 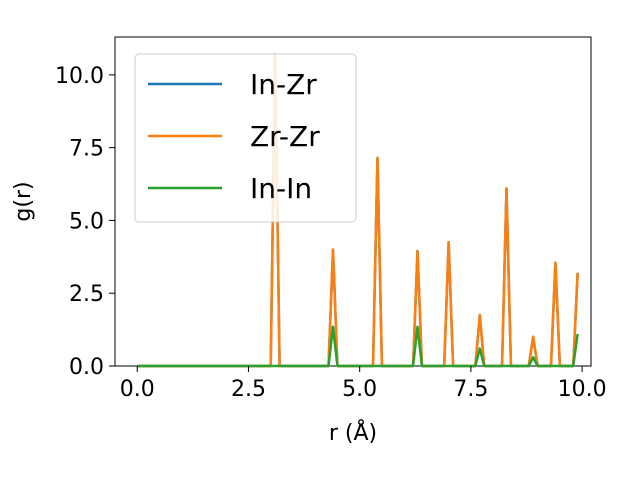 What do you see at coordinates (285, 136) in the screenshot?
I see `legend-label-2: Zr-Zr` at bounding box center [285, 136].